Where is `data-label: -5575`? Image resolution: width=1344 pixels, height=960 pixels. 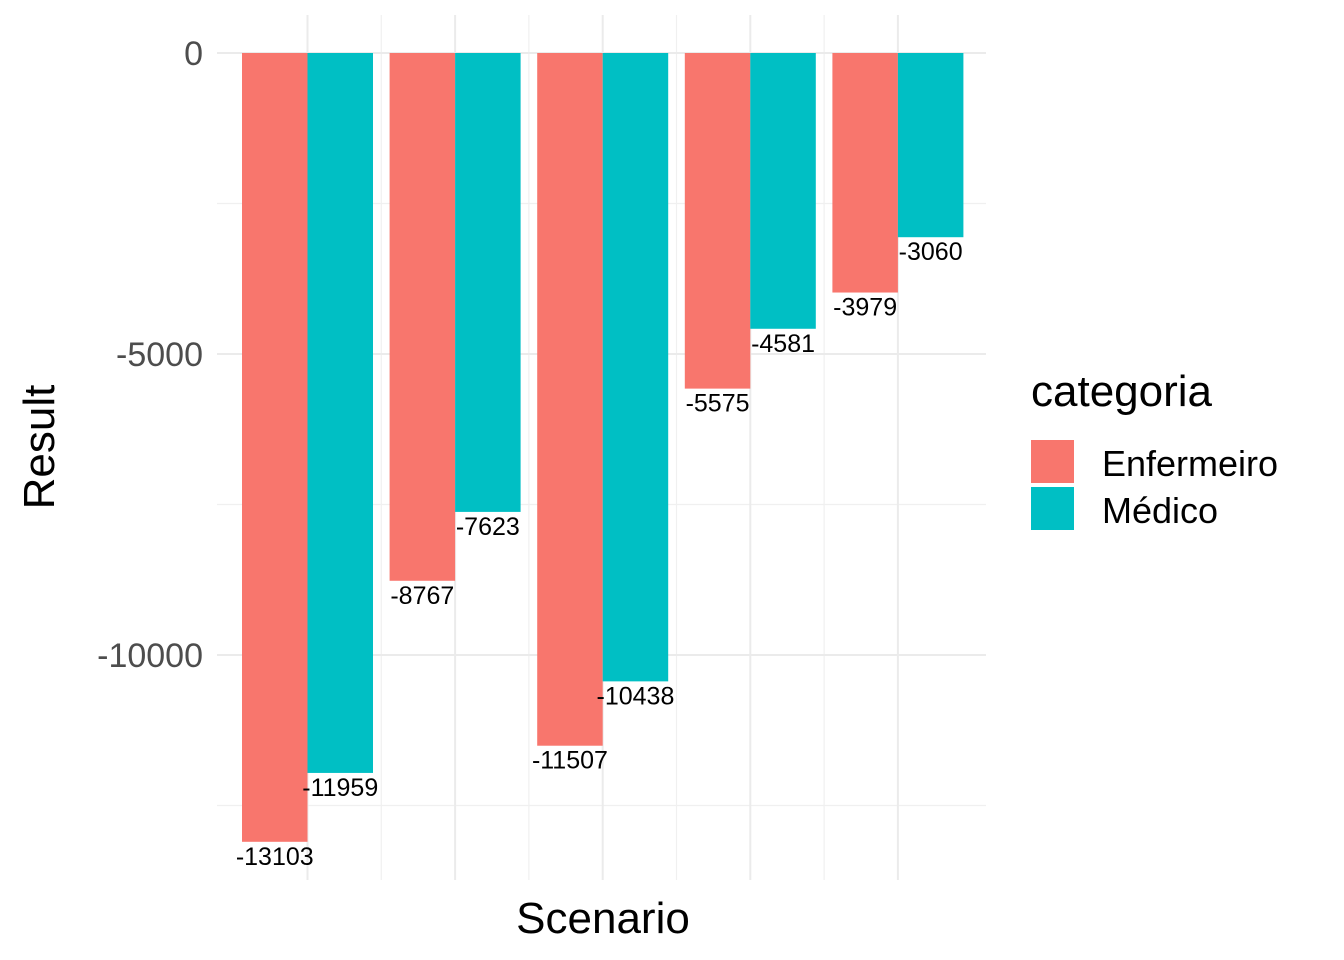 data-label: -5575 is located at coordinates (718, 404).